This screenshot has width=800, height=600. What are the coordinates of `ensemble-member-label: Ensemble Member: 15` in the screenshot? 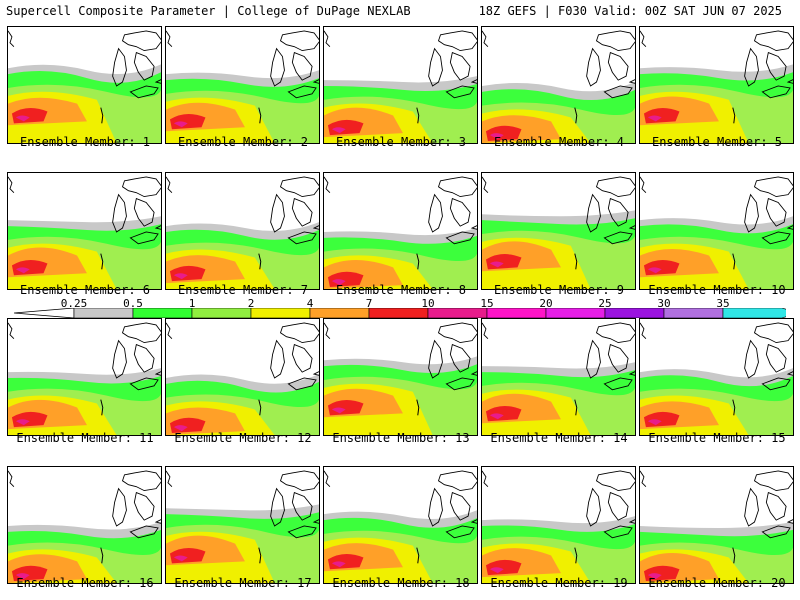 It's located at (717, 438).